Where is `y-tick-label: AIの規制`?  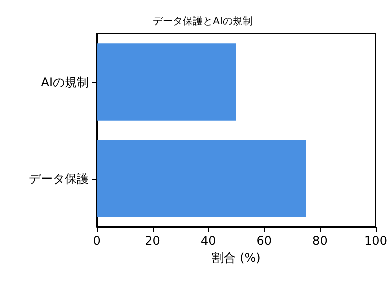
y-tick-label: AIの規制 is located at coordinates (65, 82).